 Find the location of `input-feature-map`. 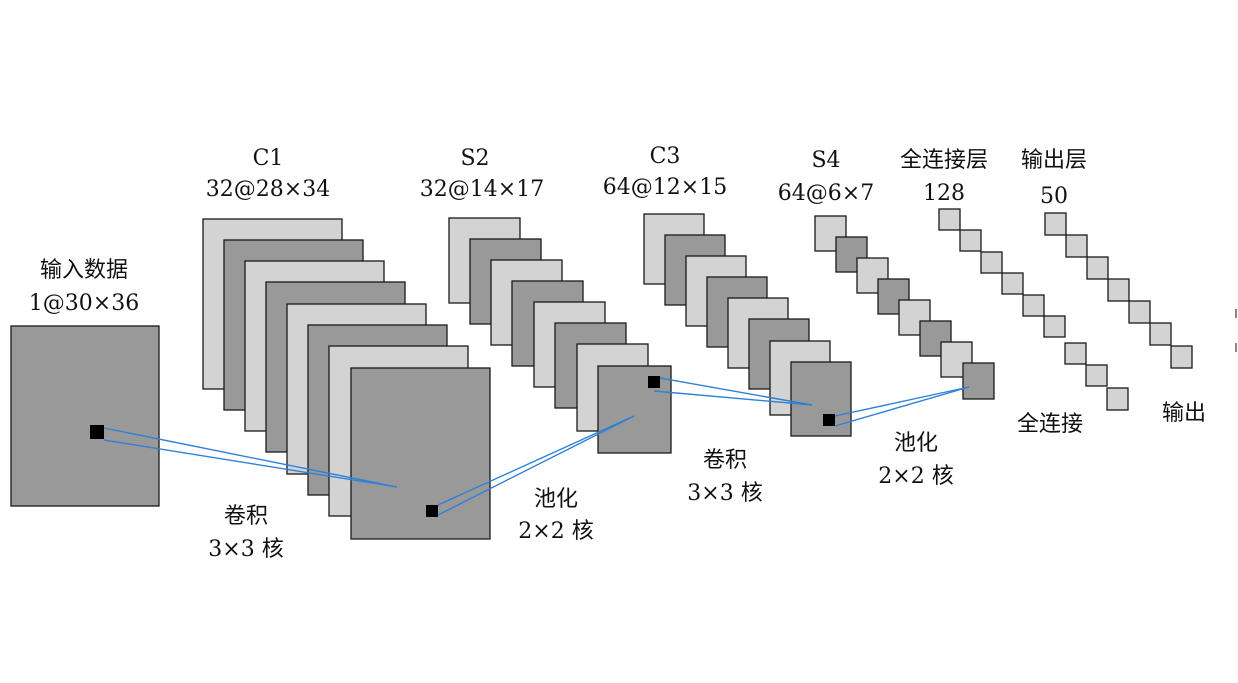

input-feature-map is located at coordinates (85, 416).